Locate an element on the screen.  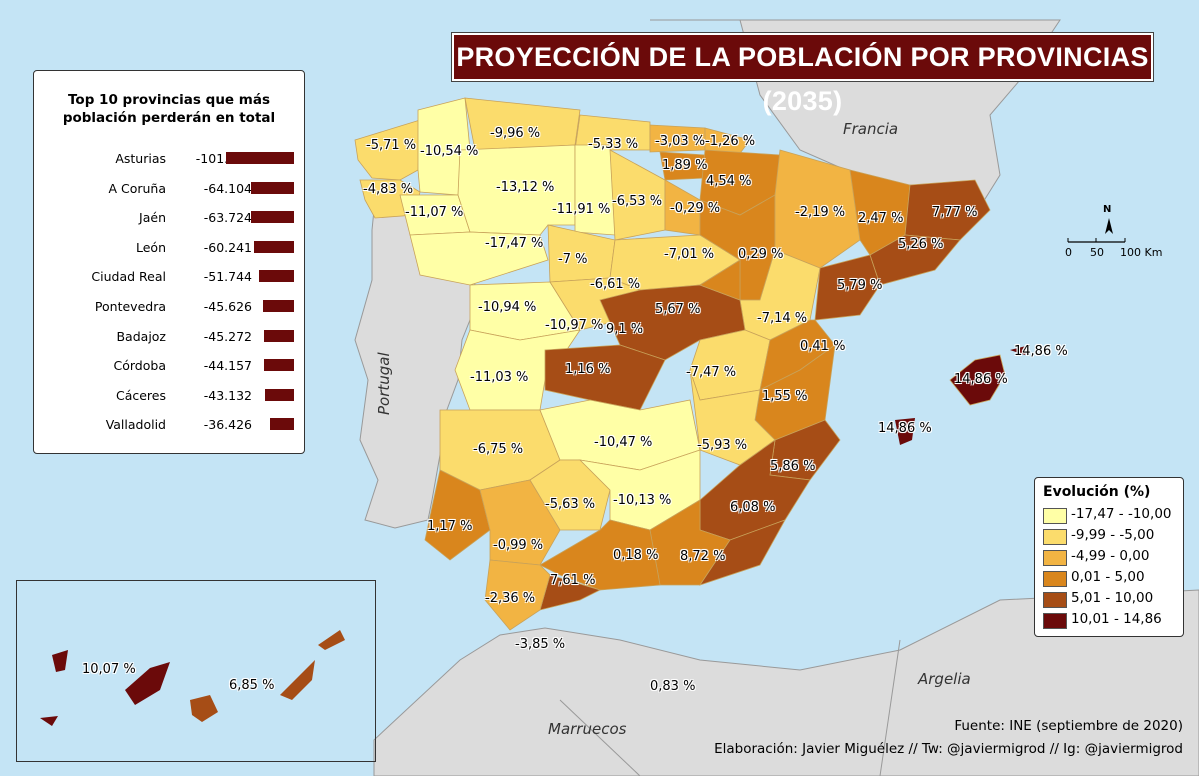
north-arrow-label: N is located at coordinates (1107, 209).